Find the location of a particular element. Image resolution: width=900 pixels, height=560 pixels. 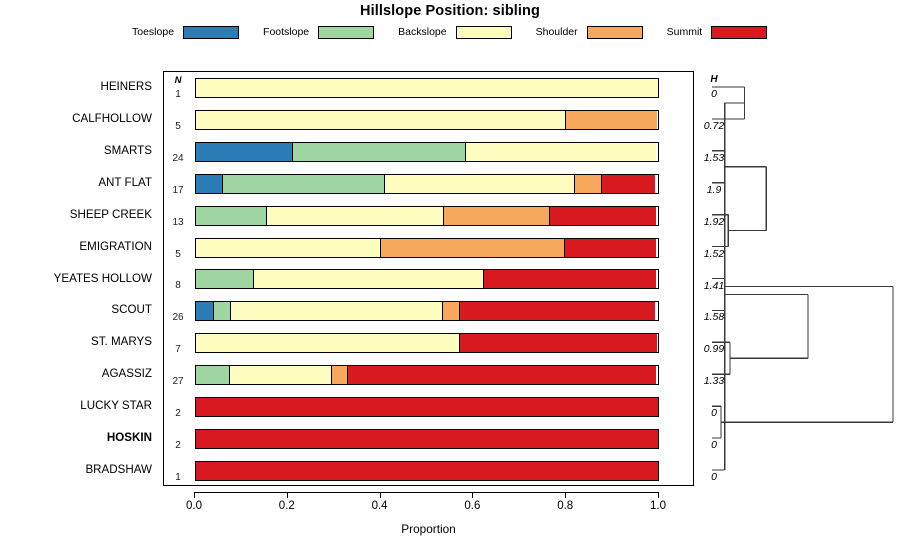

bar-row: 26 is located at coordinates (429, 311).